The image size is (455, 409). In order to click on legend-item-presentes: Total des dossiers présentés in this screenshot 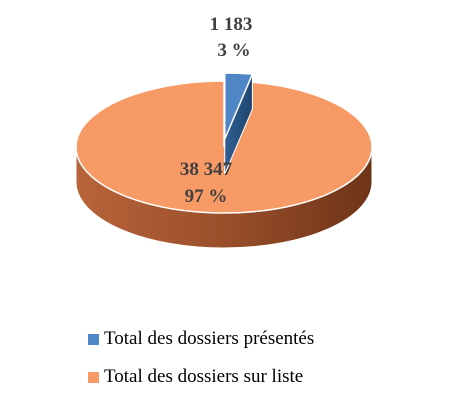, I will do `click(201, 339)`.